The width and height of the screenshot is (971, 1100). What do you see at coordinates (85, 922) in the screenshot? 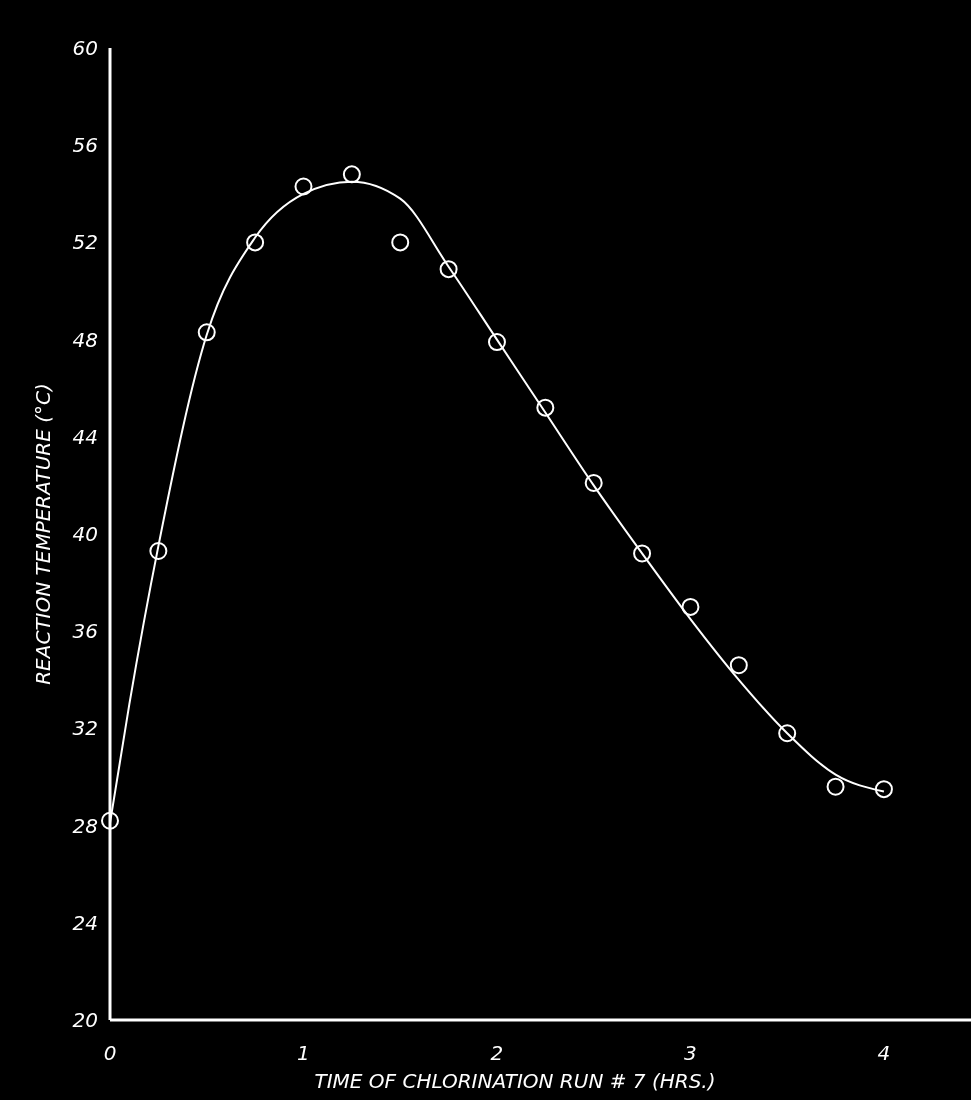
I see `y-tick-label: 24` at bounding box center [85, 922].